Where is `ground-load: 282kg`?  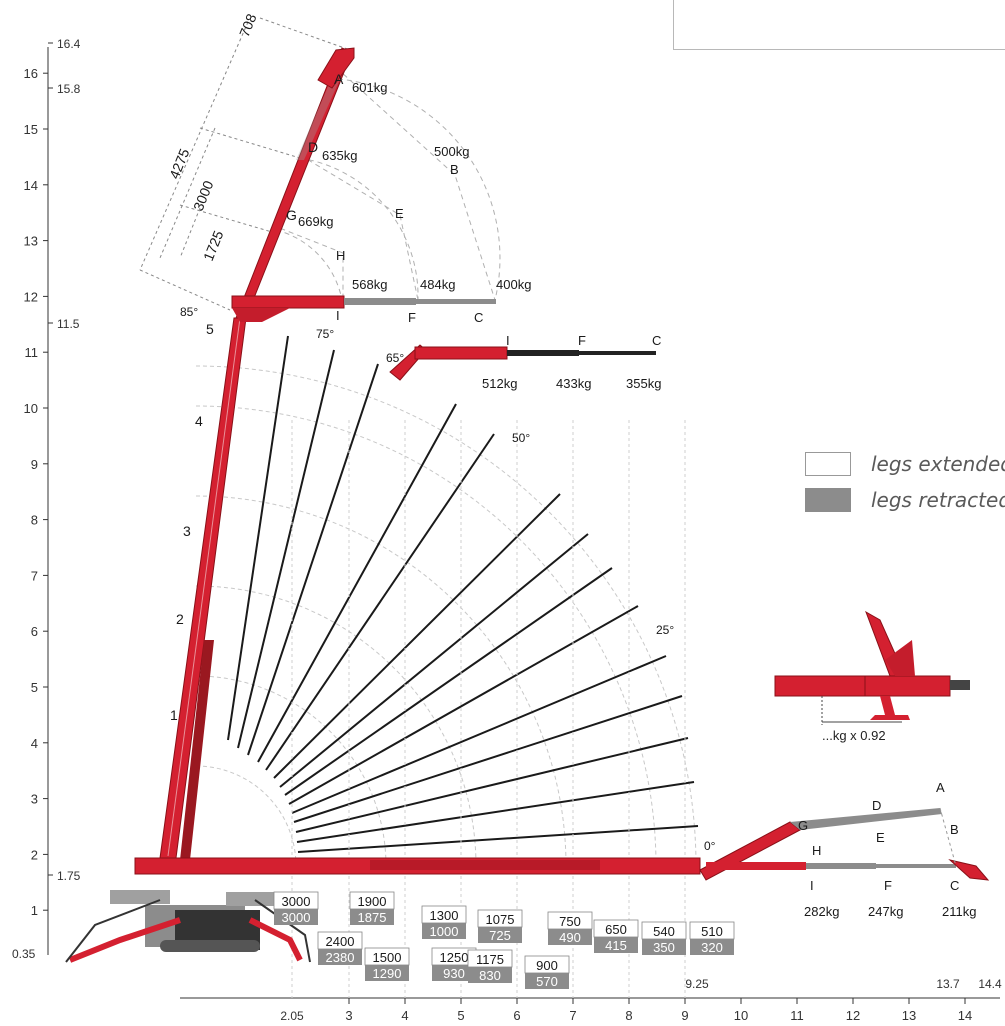
ground-load: 282kg is located at coordinates (821, 911).